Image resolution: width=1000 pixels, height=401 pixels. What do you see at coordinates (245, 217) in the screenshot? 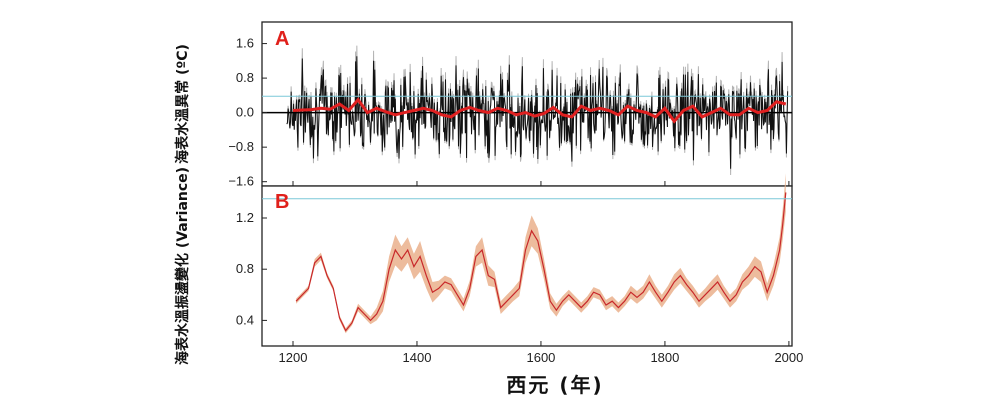
I see `panel-b-y-tick-label: 1.2` at bounding box center [245, 217].